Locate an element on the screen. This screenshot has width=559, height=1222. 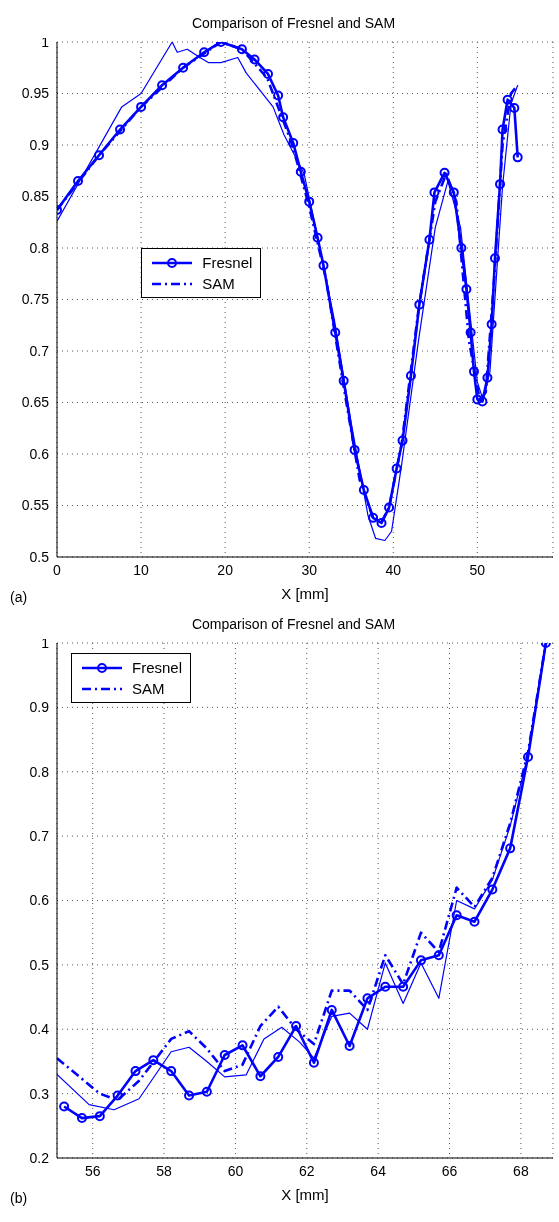
x-tick-label: 58 is located at coordinates (164, 1170).